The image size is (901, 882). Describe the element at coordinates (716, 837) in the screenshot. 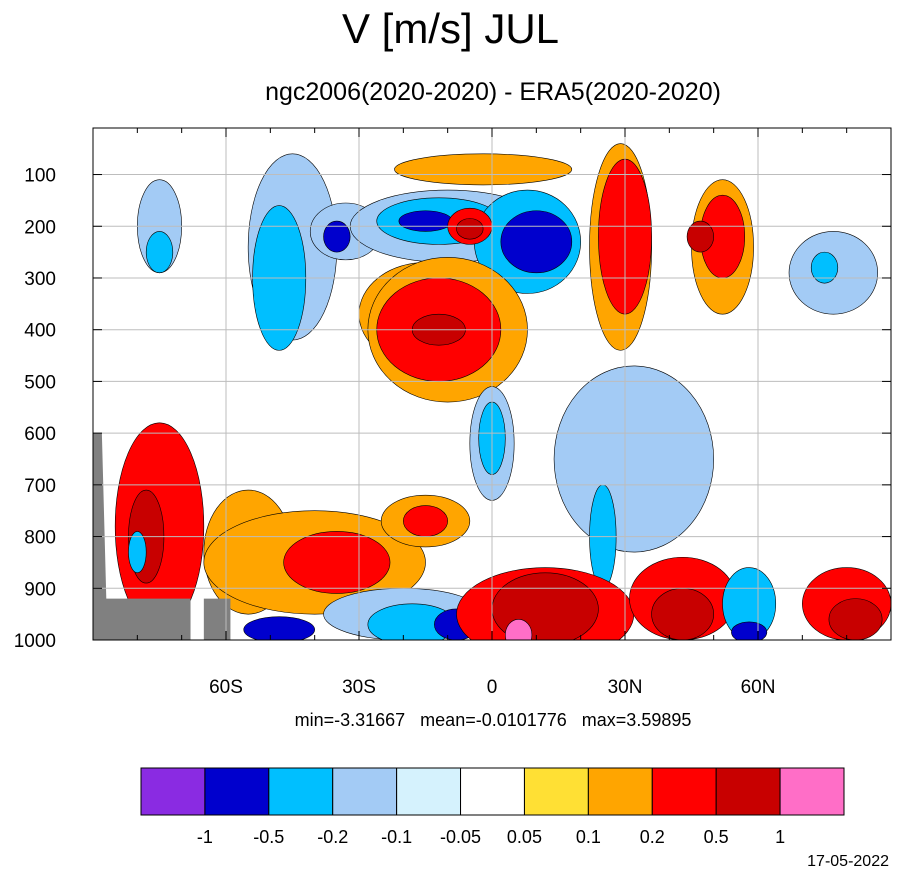

I see `colorbar-label: 0.5` at that location.